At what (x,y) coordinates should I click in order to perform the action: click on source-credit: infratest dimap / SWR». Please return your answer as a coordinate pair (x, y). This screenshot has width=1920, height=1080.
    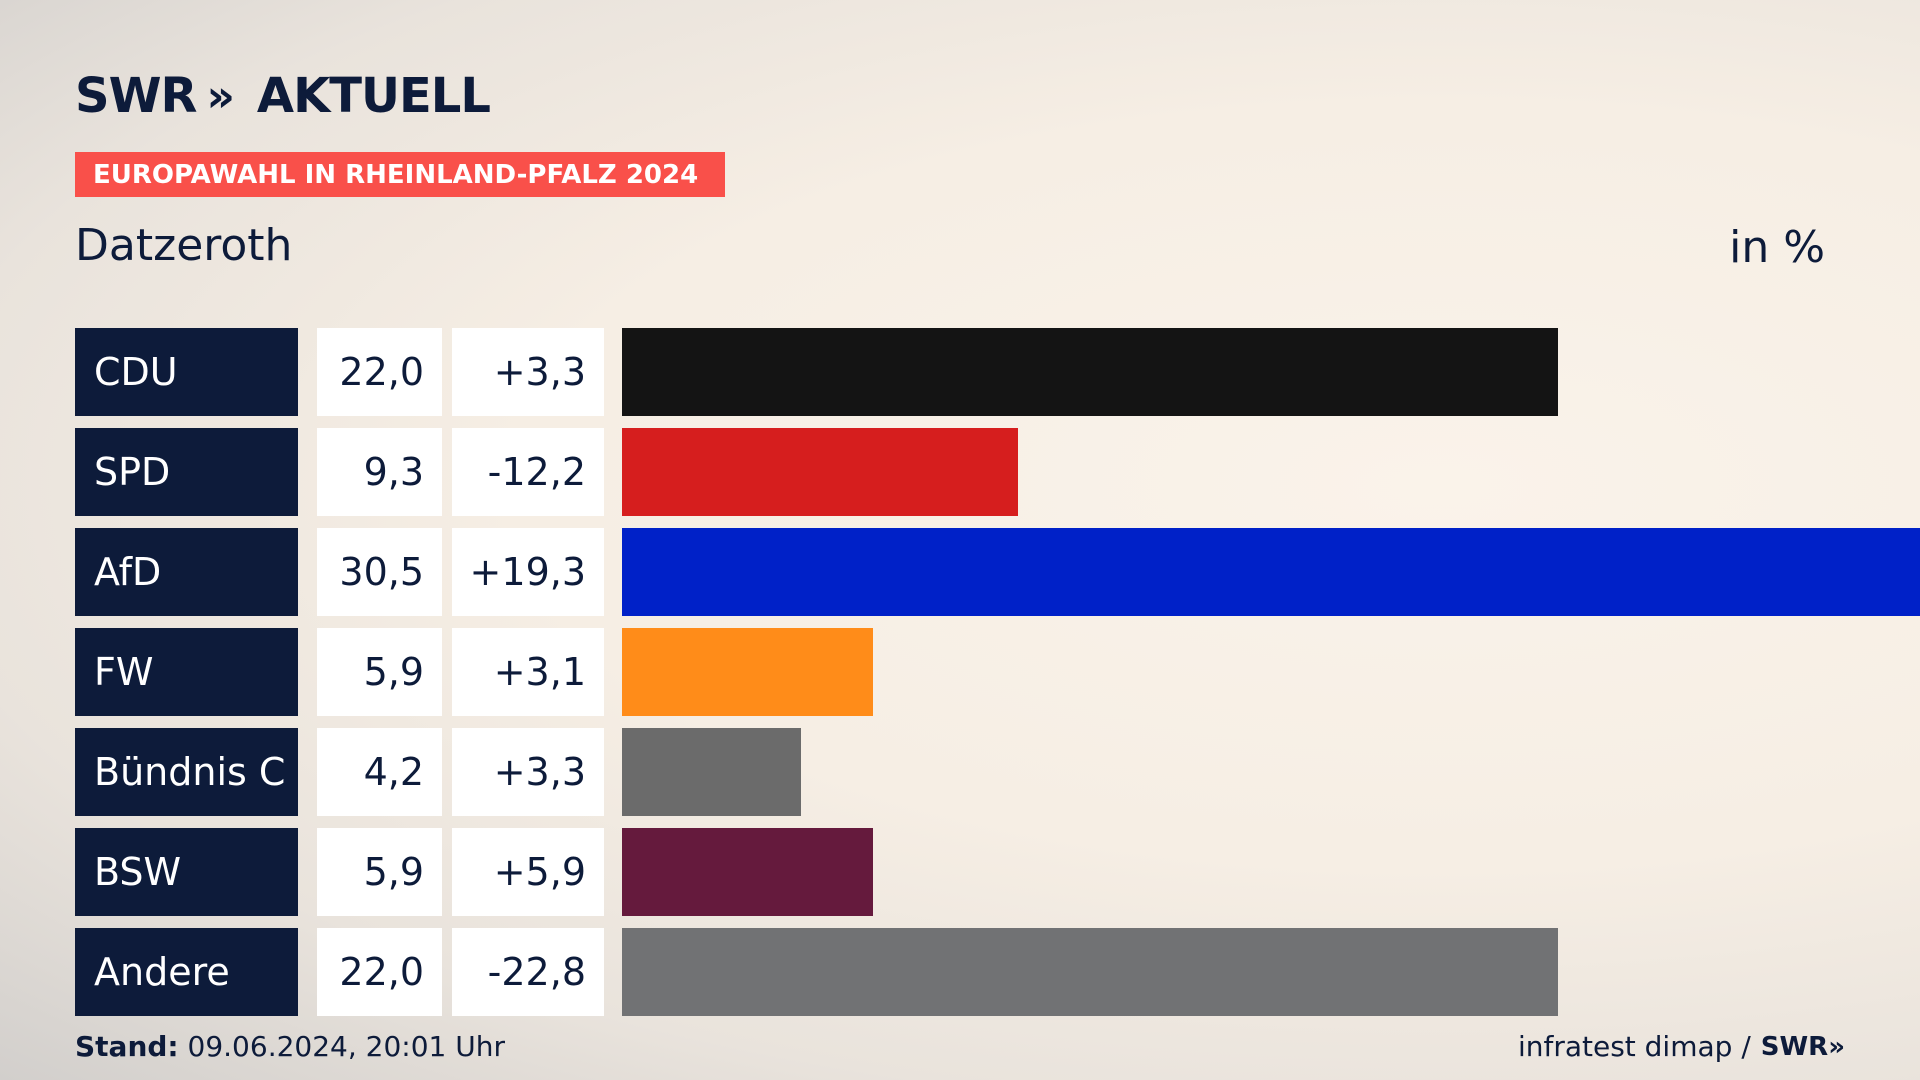
    Looking at the image, I should click on (1681, 1046).